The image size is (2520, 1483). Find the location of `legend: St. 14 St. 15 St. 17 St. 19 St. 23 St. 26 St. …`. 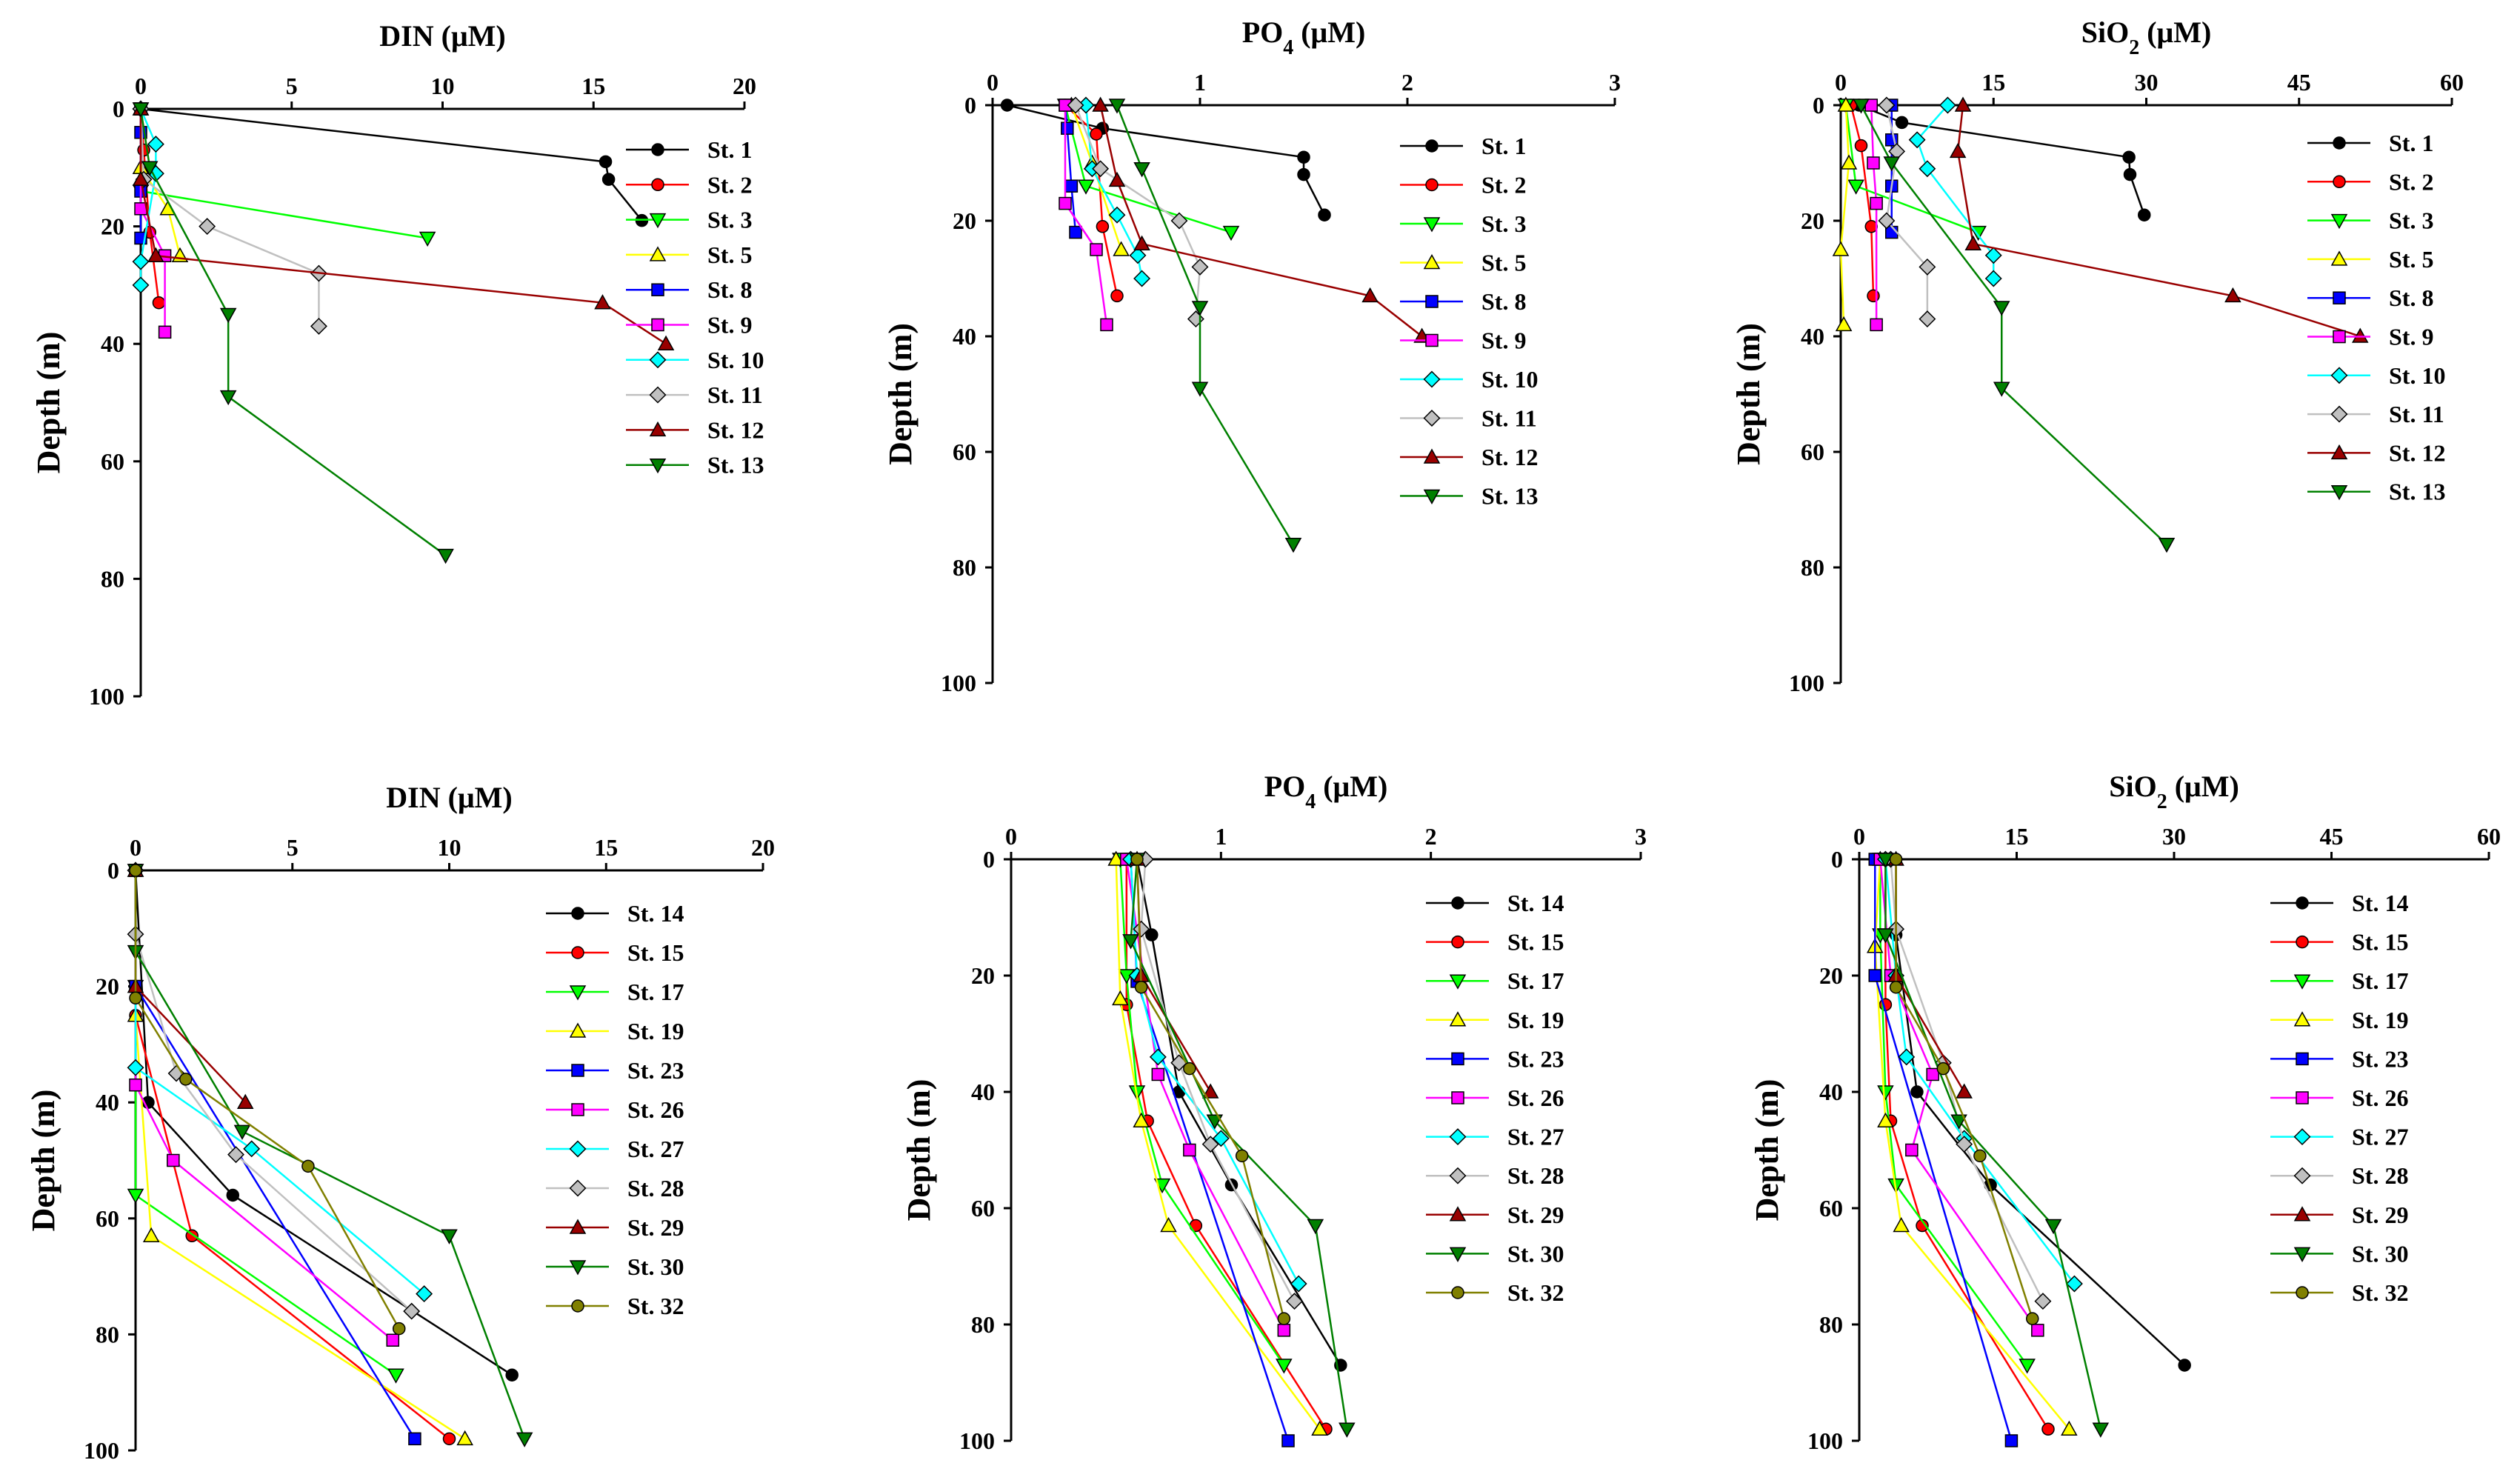

legend: St. 14 St. 15 St. 17 St. 19 St. 23 St. 26 St. … is located at coordinates (1495, 1098).